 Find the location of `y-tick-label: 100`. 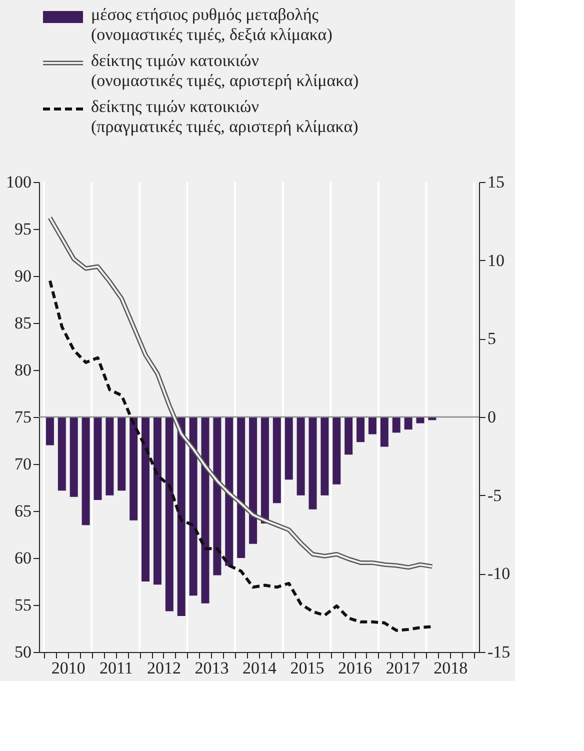

y-tick-label: 100 is located at coordinates (19, 182).